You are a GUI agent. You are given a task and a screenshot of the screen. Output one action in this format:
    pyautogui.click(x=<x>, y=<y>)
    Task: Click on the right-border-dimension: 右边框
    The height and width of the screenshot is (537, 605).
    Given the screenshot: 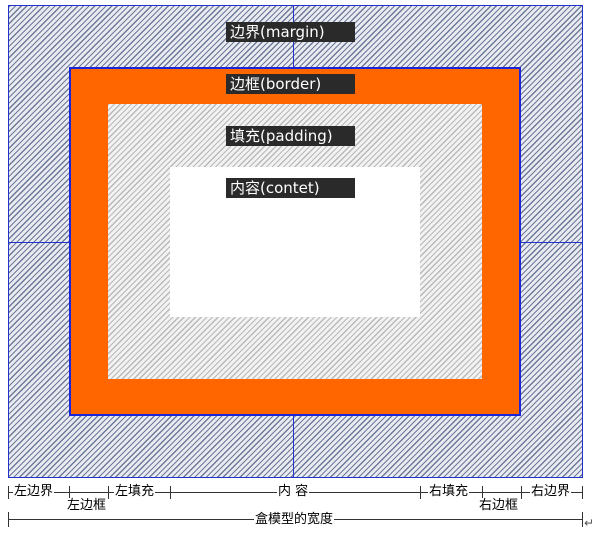 What is the action you would take?
    pyautogui.click(x=499, y=506)
    